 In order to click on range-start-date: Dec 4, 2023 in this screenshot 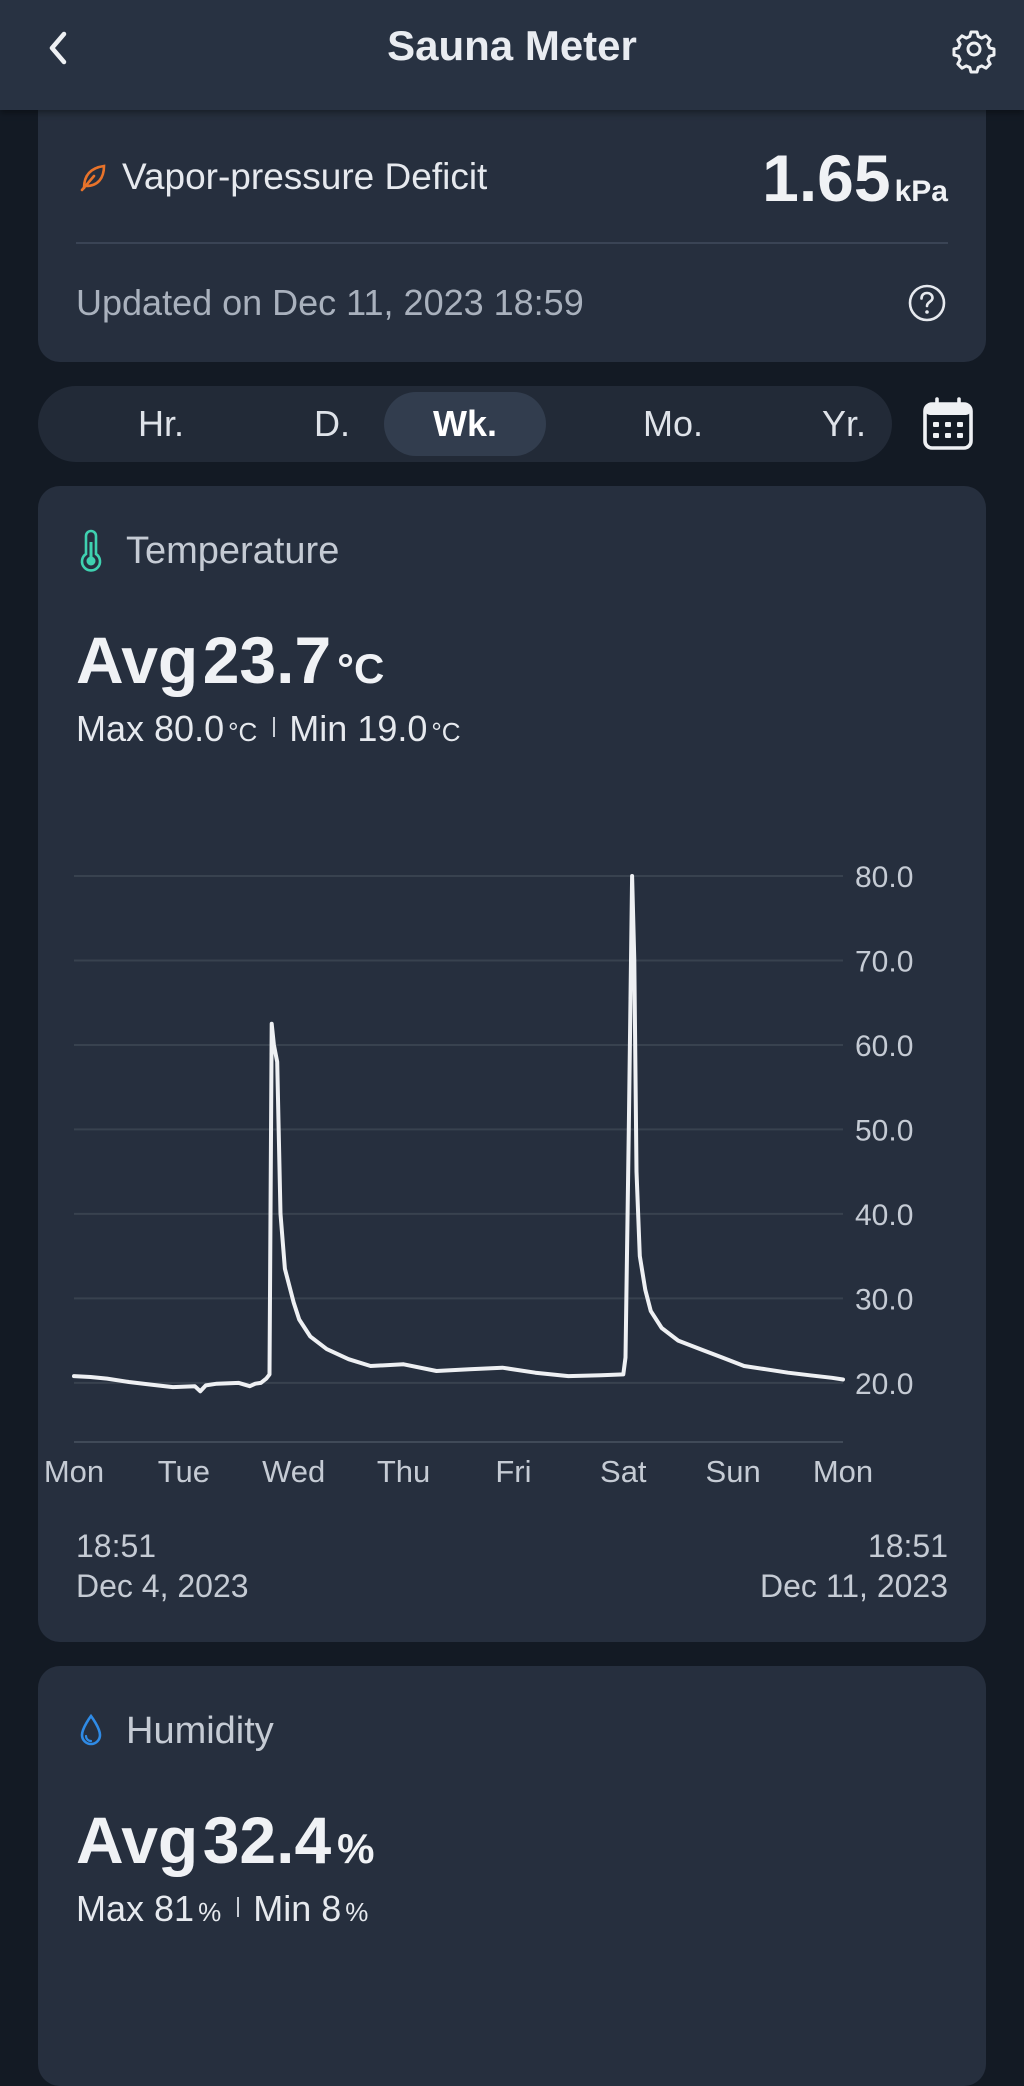, I will do `click(162, 1586)`.